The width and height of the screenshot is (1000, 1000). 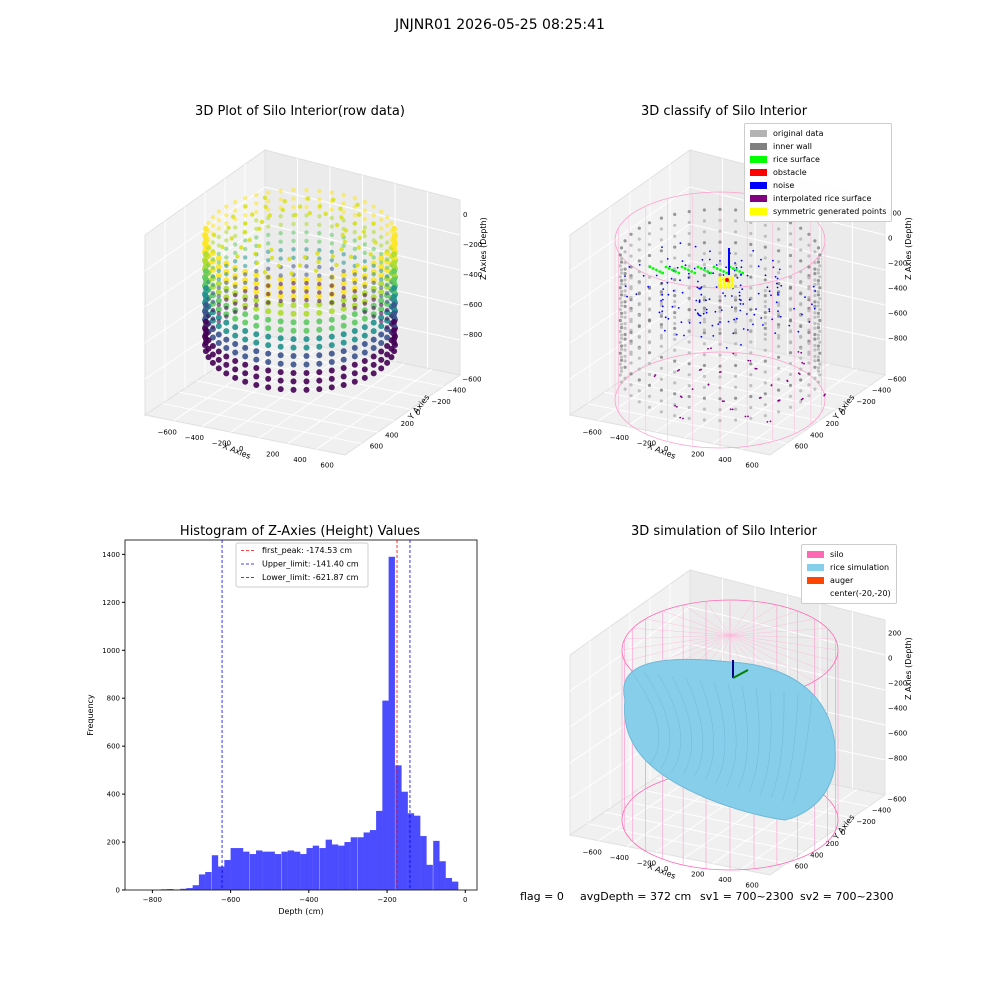 I want to click on avg-depth-text: avgDepth = 372 cm, so click(x=636, y=896).